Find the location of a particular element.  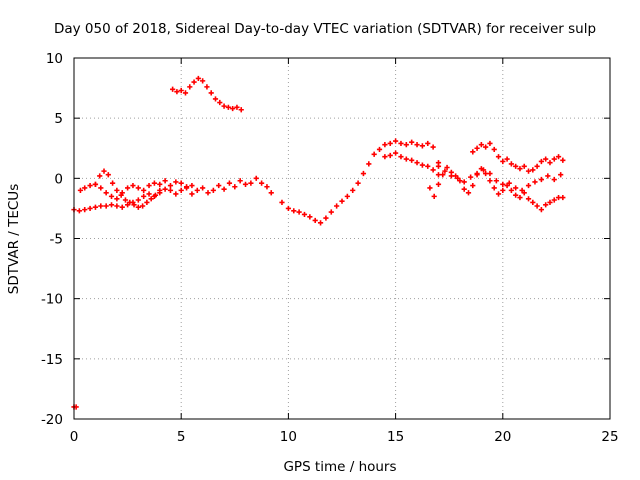

y-axis-label: SDTVAR / TECUs is located at coordinates (14, 239).